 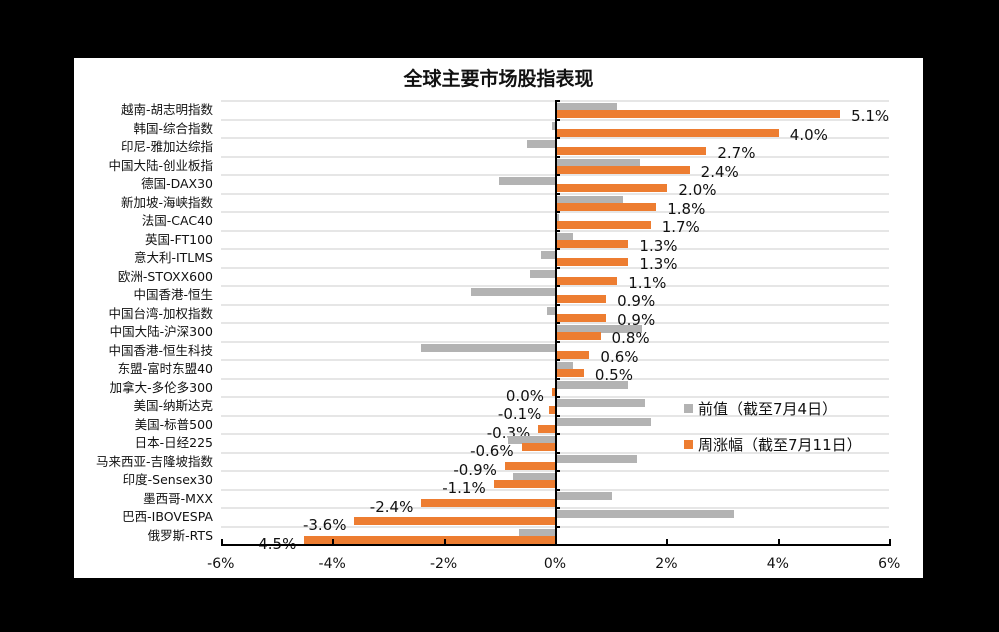 What do you see at coordinates (658, 264) in the screenshot?
I see `data-label: 1.3%` at bounding box center [658, 264].